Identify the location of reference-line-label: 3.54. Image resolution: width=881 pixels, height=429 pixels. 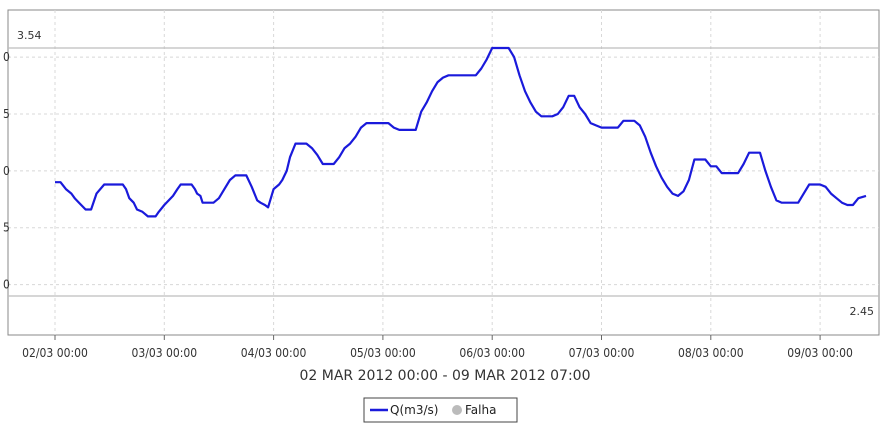
(29, 35).